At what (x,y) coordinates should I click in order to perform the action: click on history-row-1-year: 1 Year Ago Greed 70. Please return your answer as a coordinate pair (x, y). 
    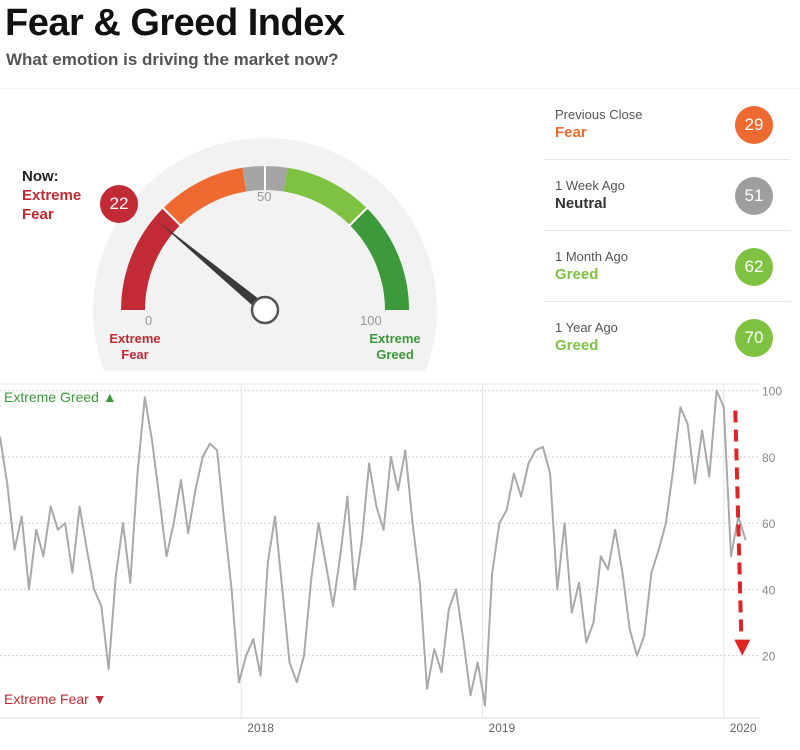
    Looking at the image, I should click on (667, 337).